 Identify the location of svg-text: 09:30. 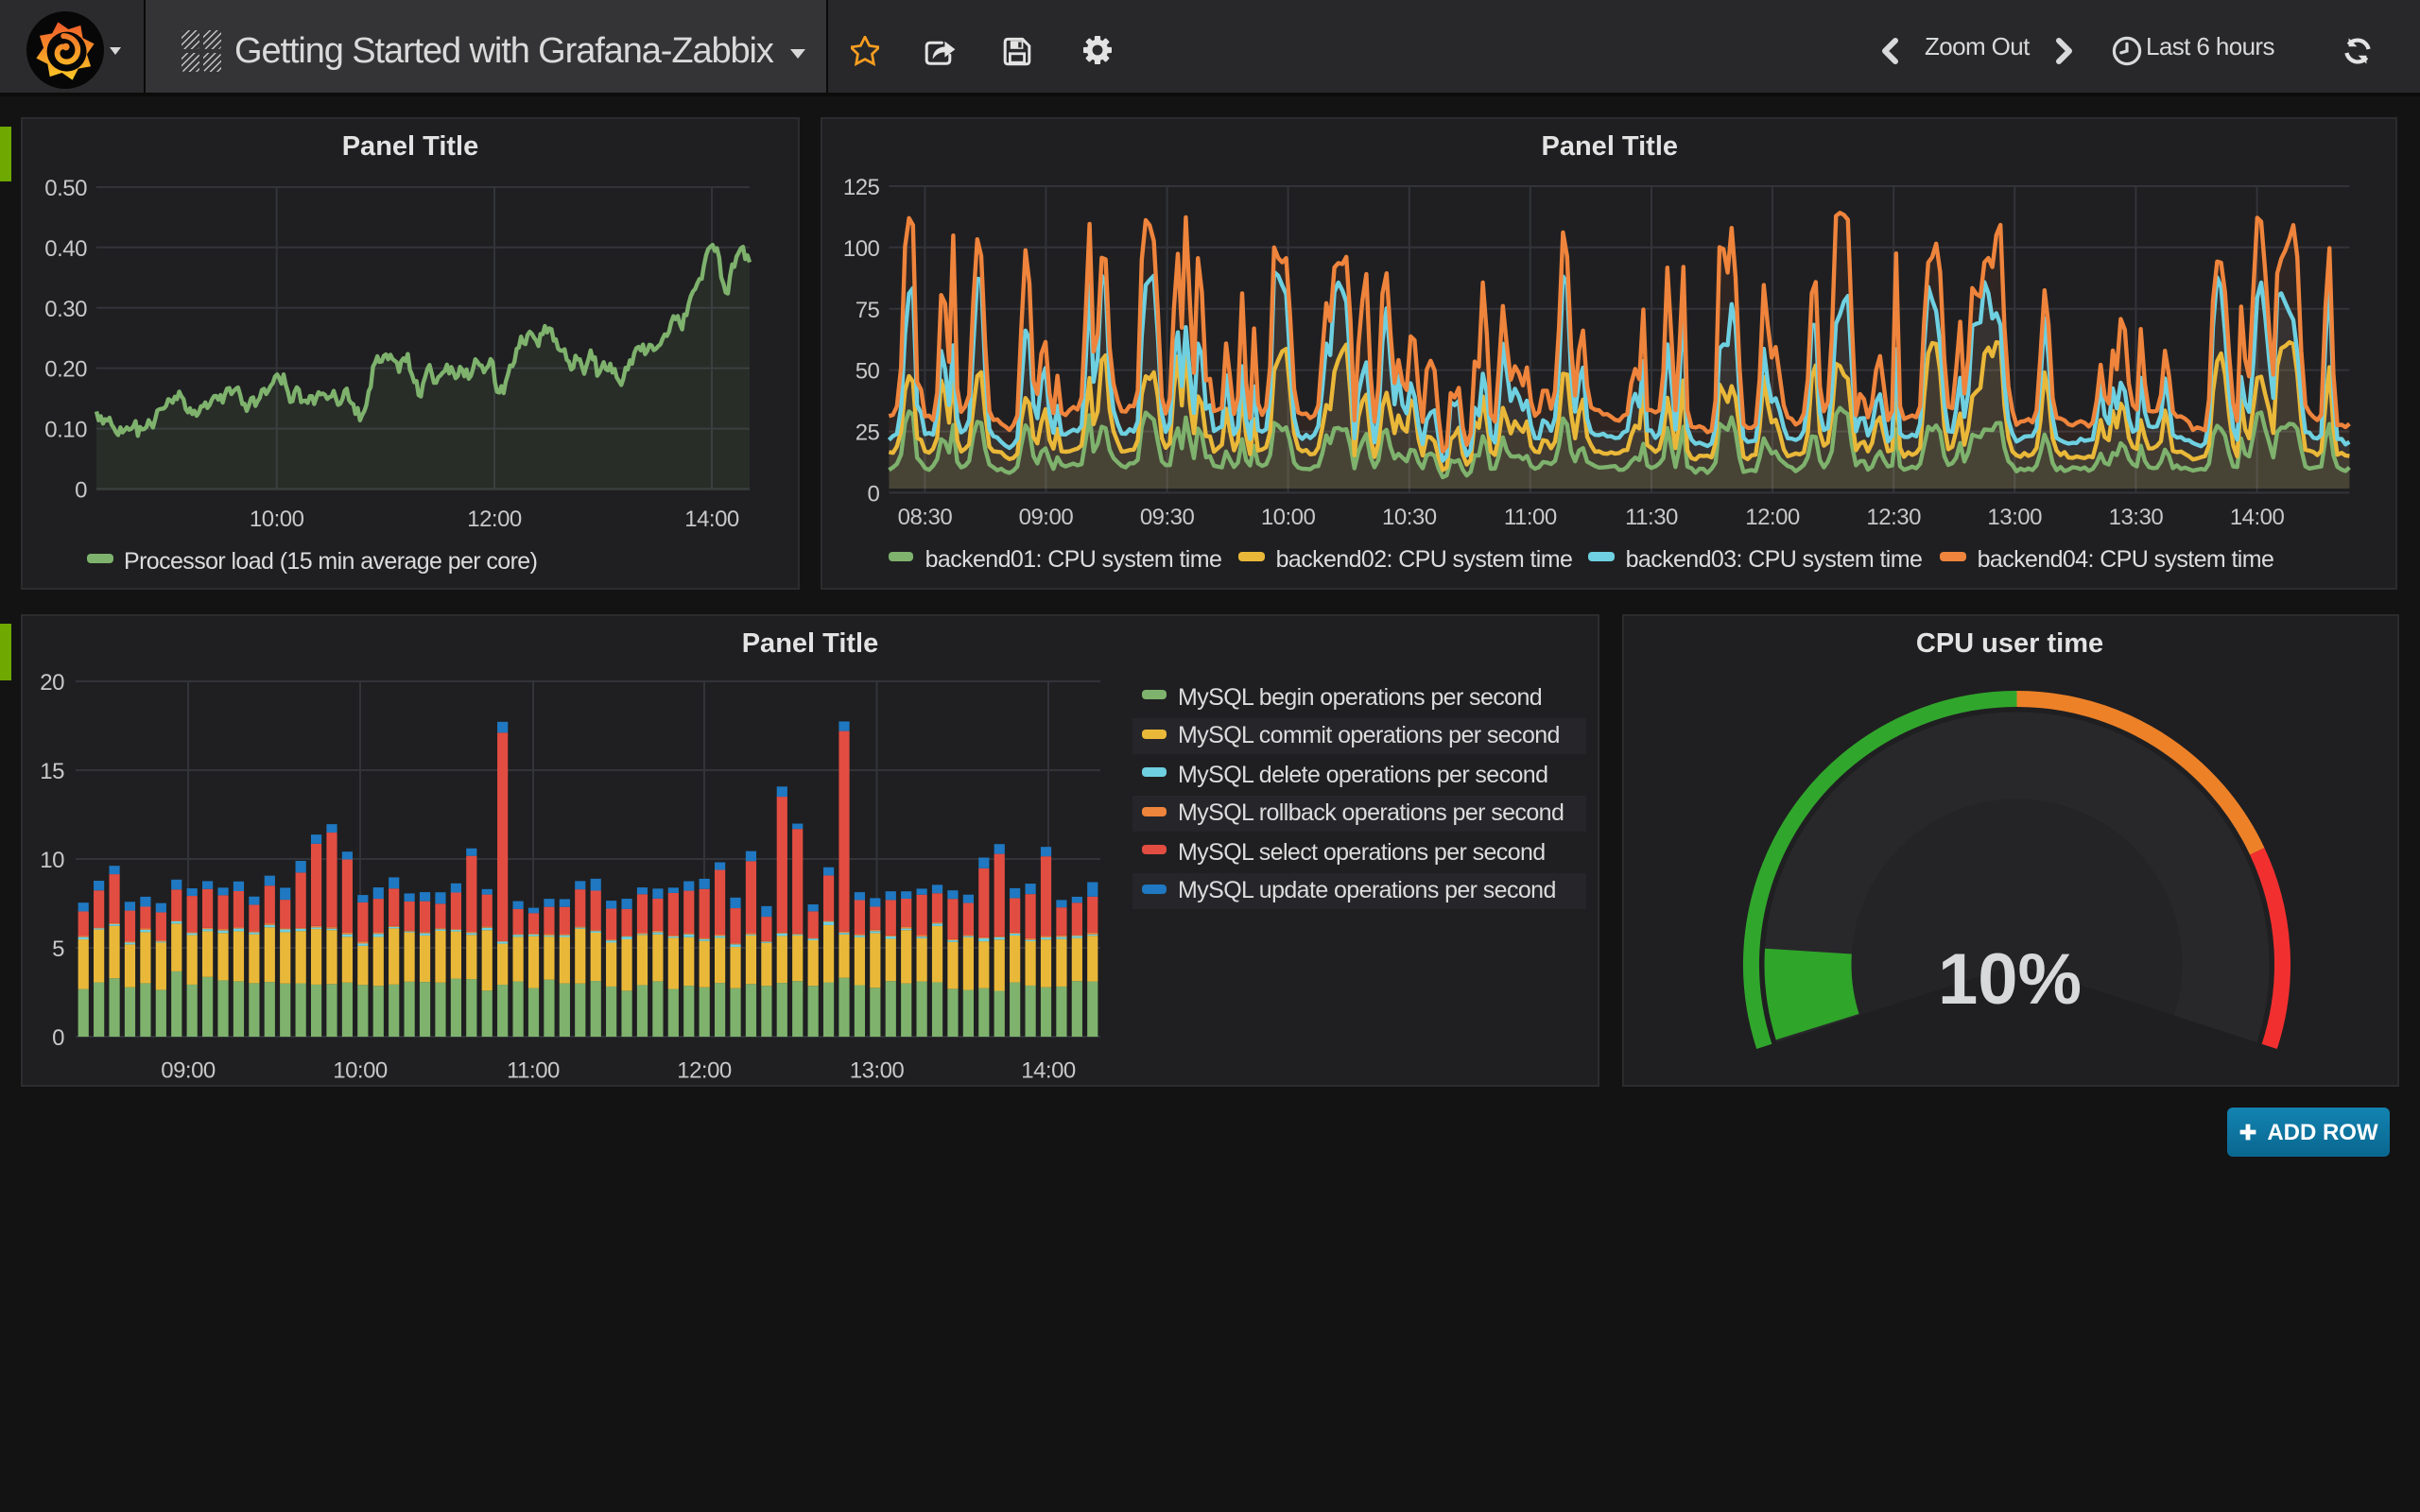
(1167, 516).